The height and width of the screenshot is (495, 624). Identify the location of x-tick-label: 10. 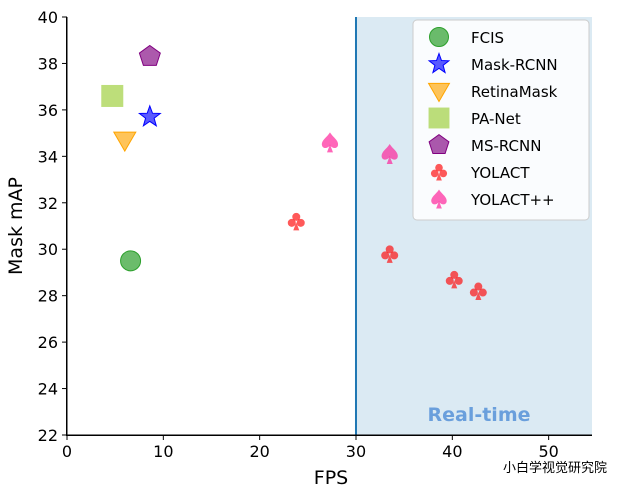
(163, 451).